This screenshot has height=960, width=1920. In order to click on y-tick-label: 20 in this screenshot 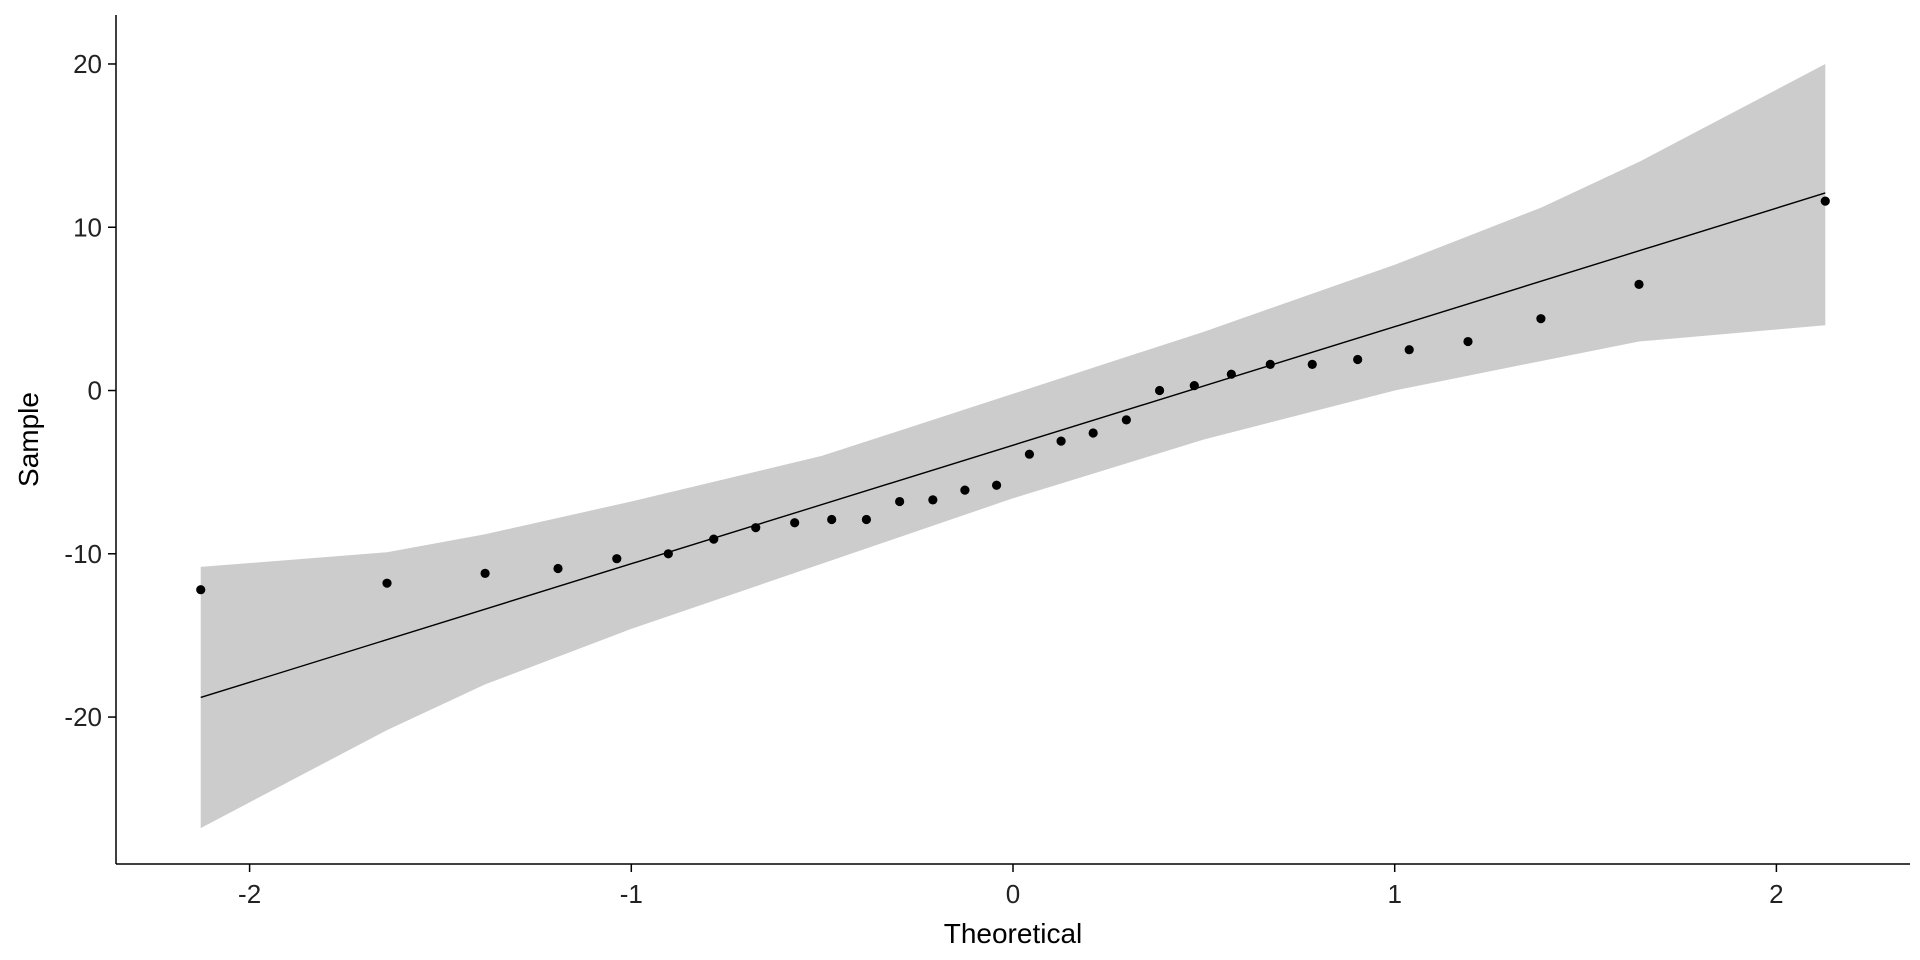, I will do `click(87, 64)`.